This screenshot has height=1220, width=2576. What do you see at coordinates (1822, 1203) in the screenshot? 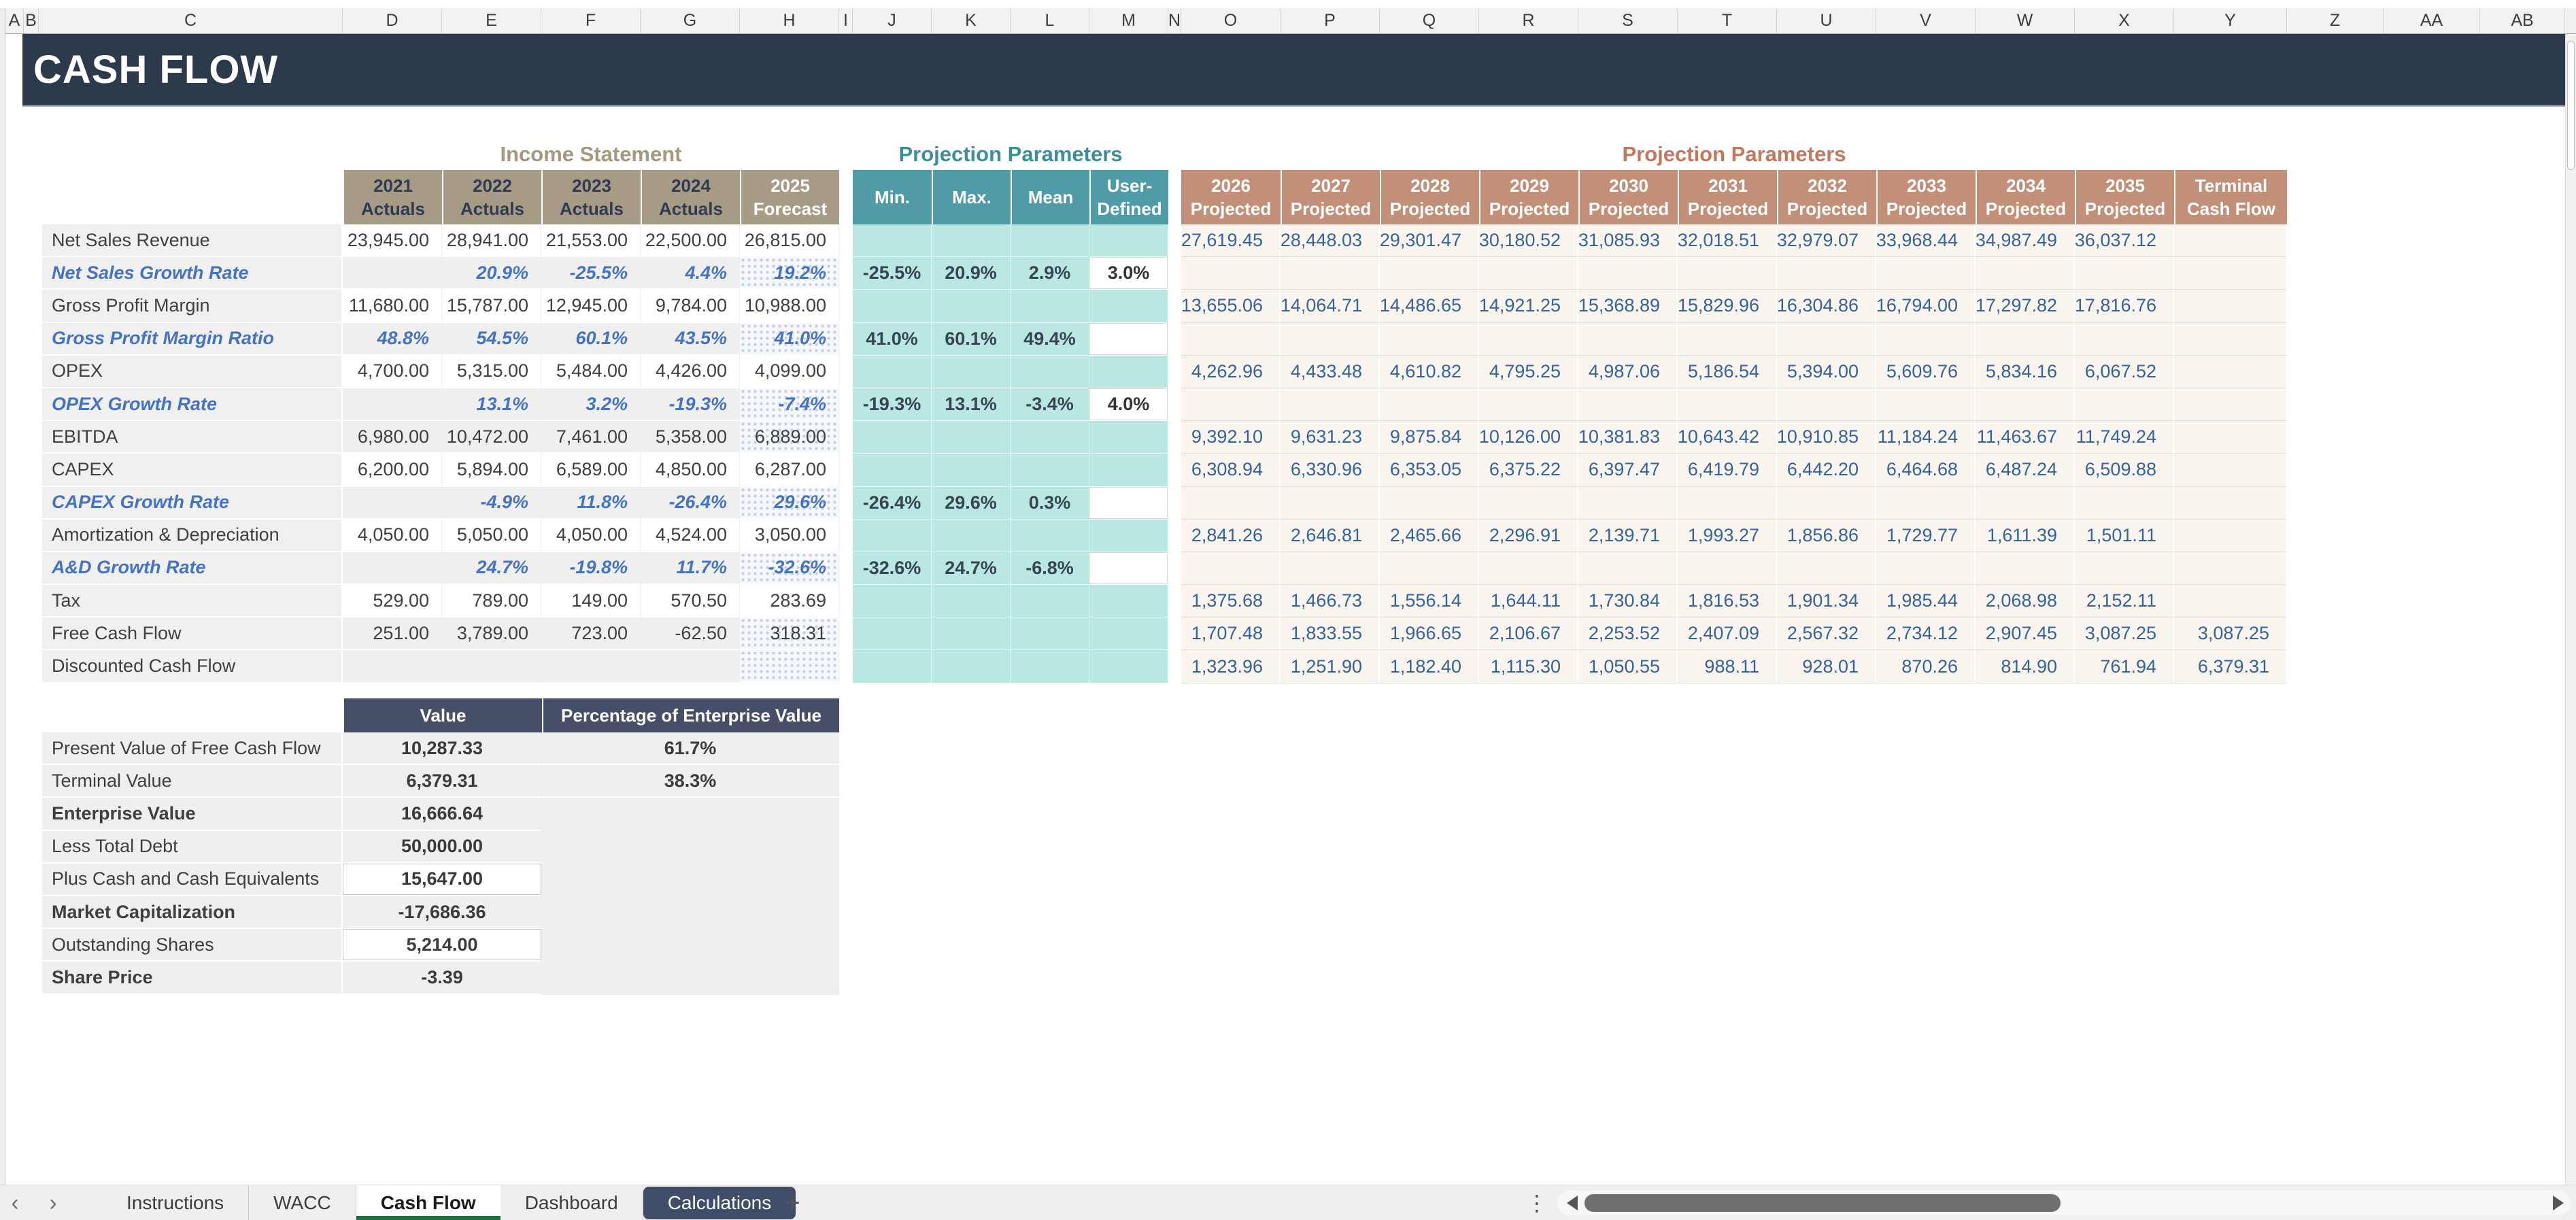
I see `horizontal-scrollbar-thumb` at bounding box center [1822, 1203].